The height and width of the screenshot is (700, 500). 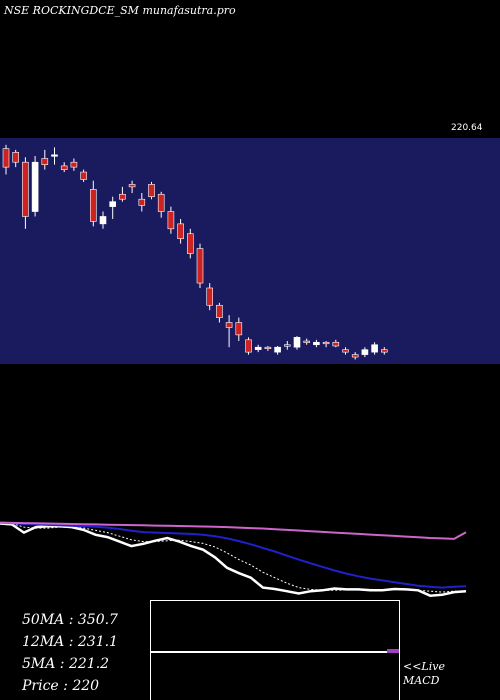 I want to click on moving-average-lines, so click(x=233, y=559).